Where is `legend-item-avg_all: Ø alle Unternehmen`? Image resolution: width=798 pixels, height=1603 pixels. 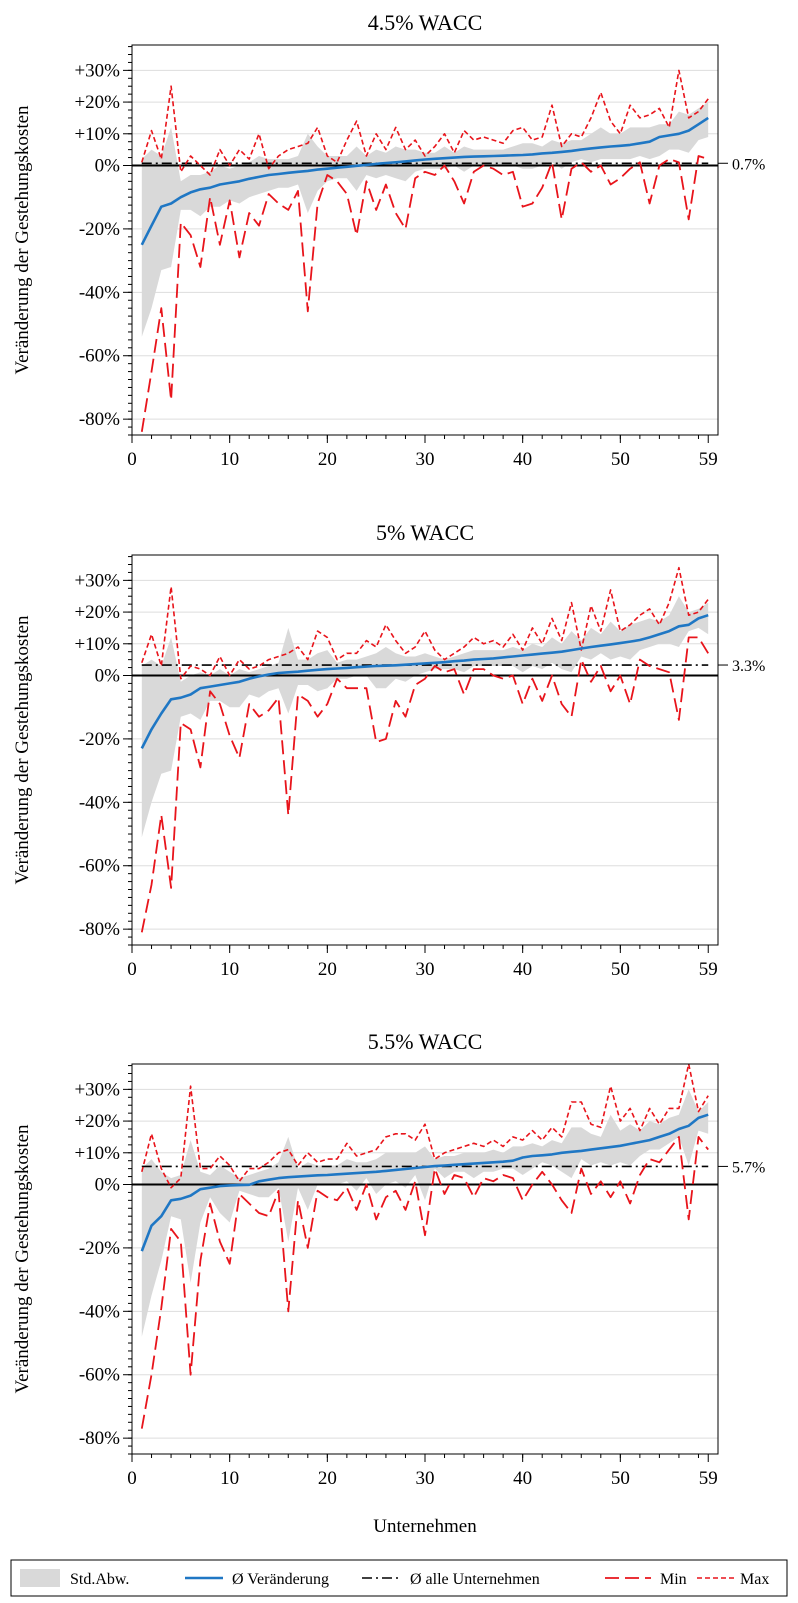
legend-item-avg_all: Ø alle Unternehmen is located at coordinates (451, 1579).